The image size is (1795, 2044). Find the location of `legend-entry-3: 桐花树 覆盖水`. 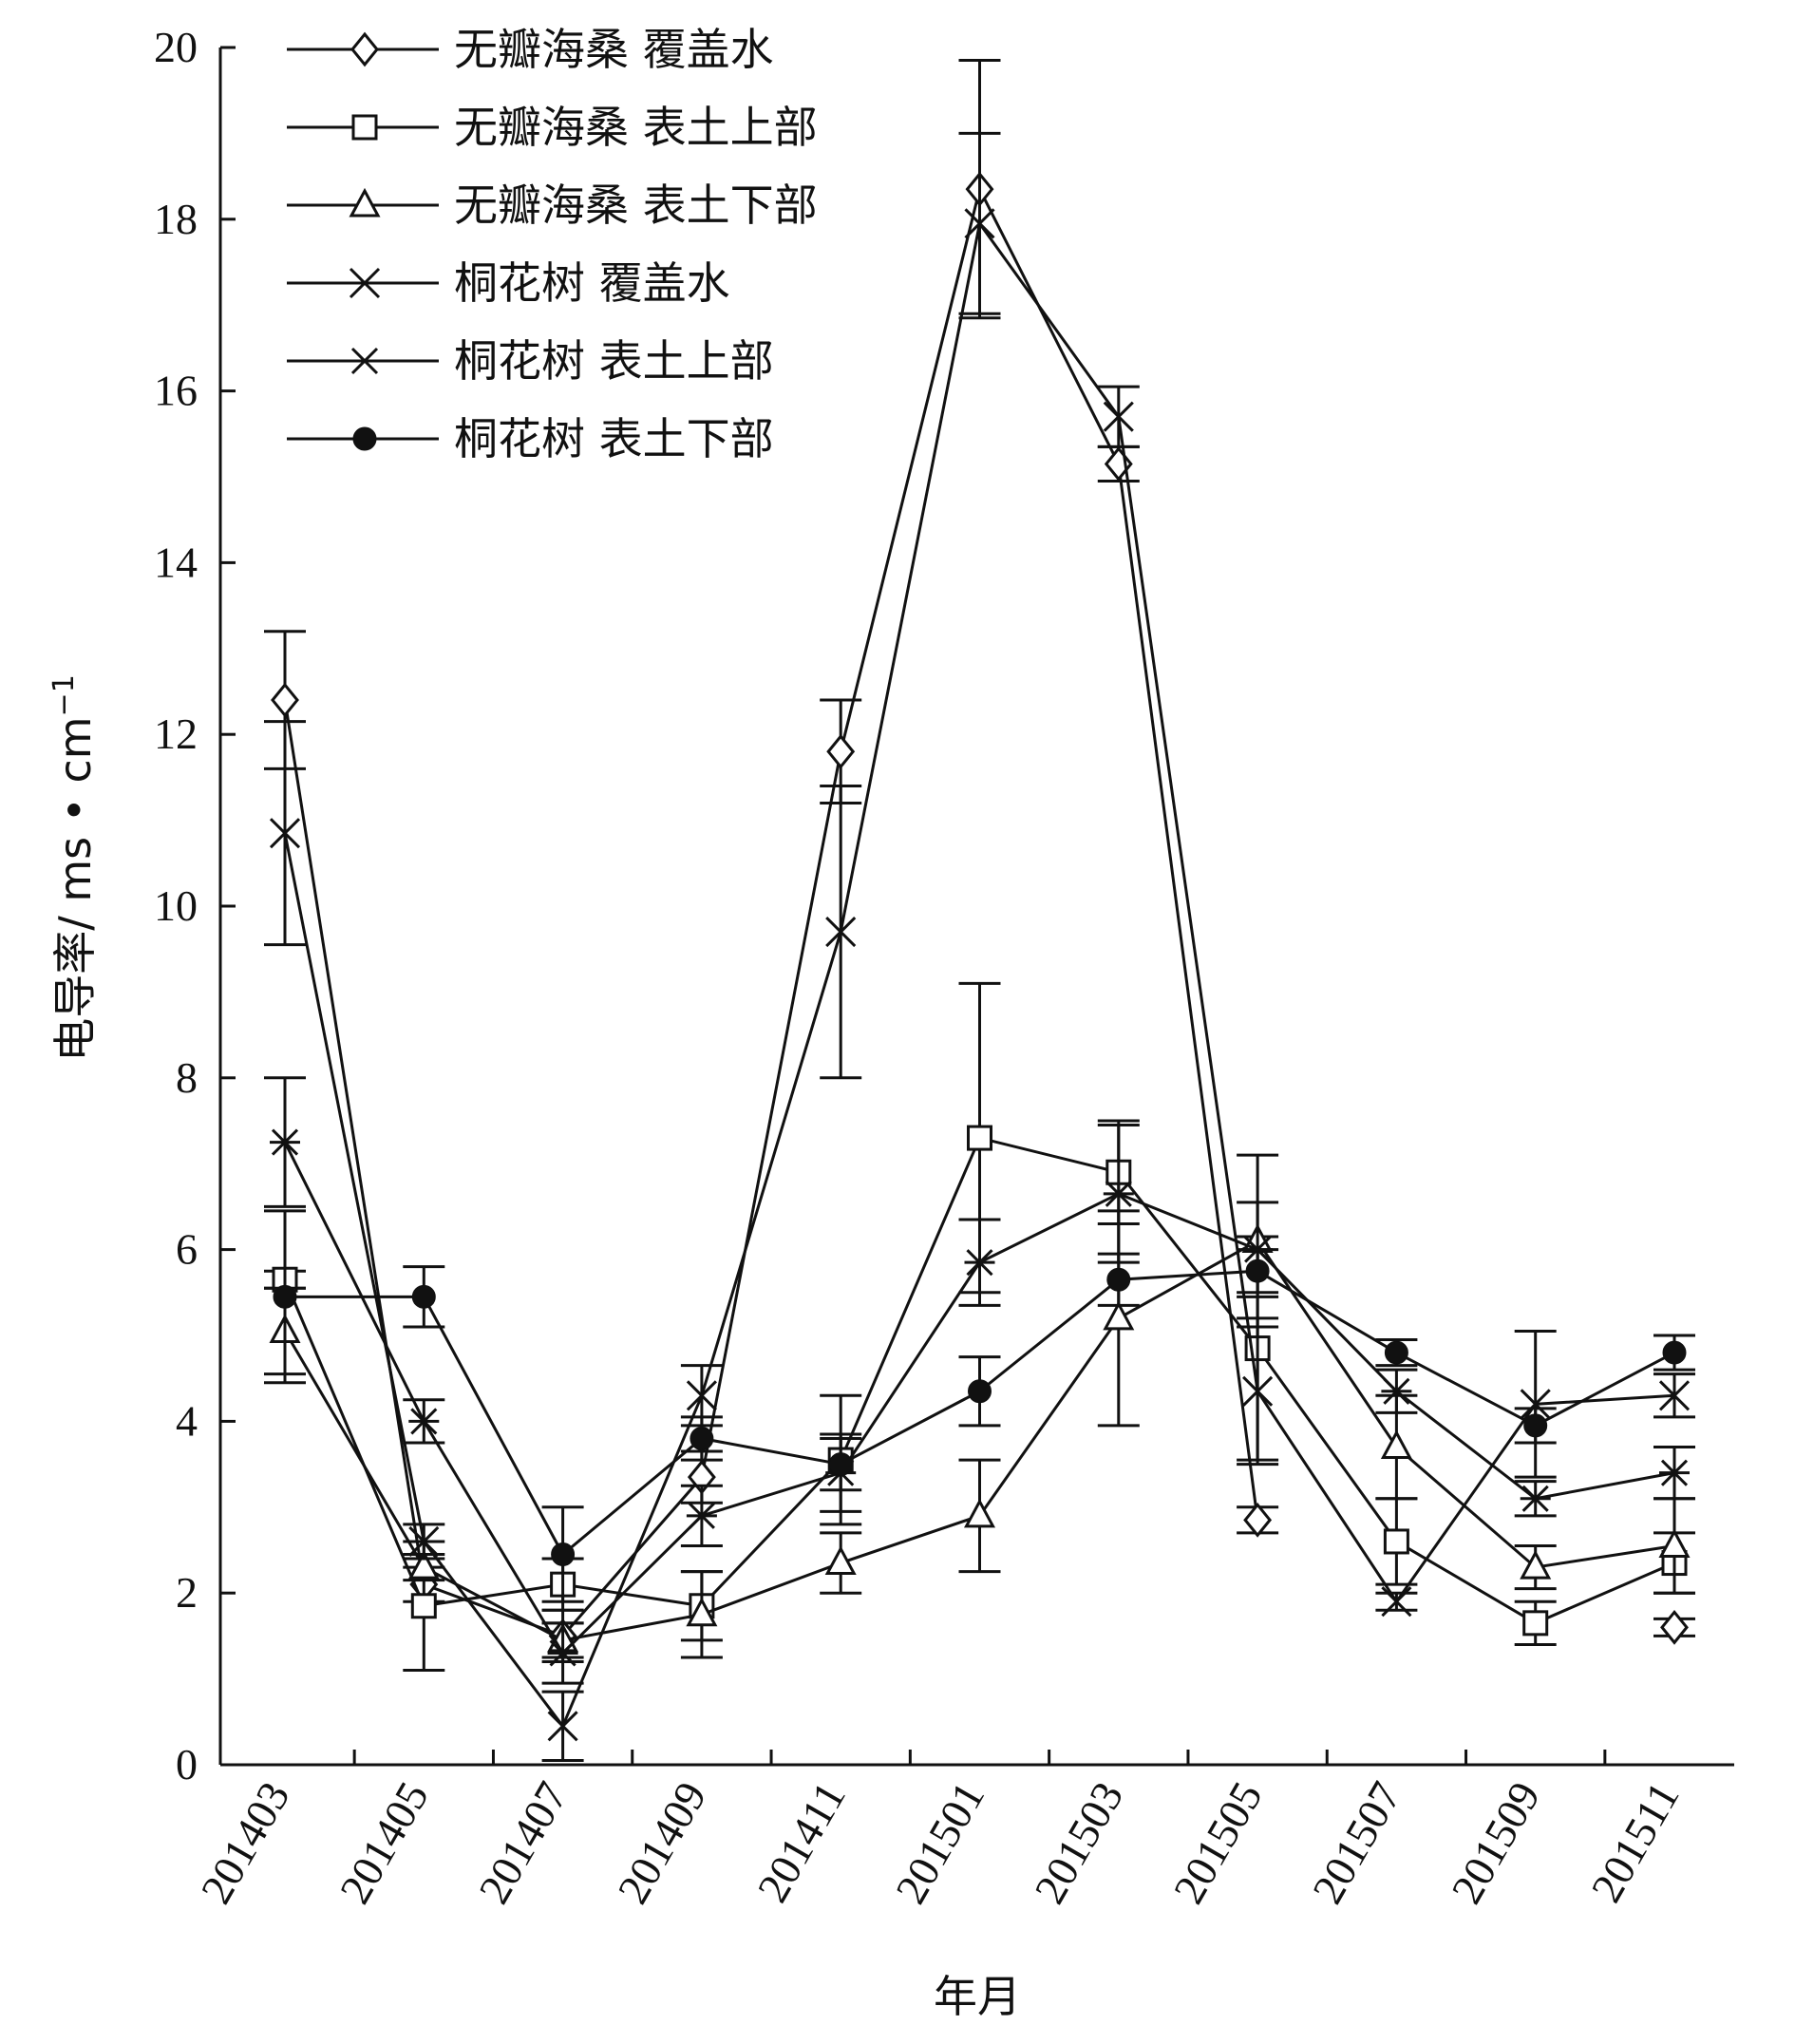

legend-entry-3: 桐花树 覆盖水 is located at coordinates (508, 283).